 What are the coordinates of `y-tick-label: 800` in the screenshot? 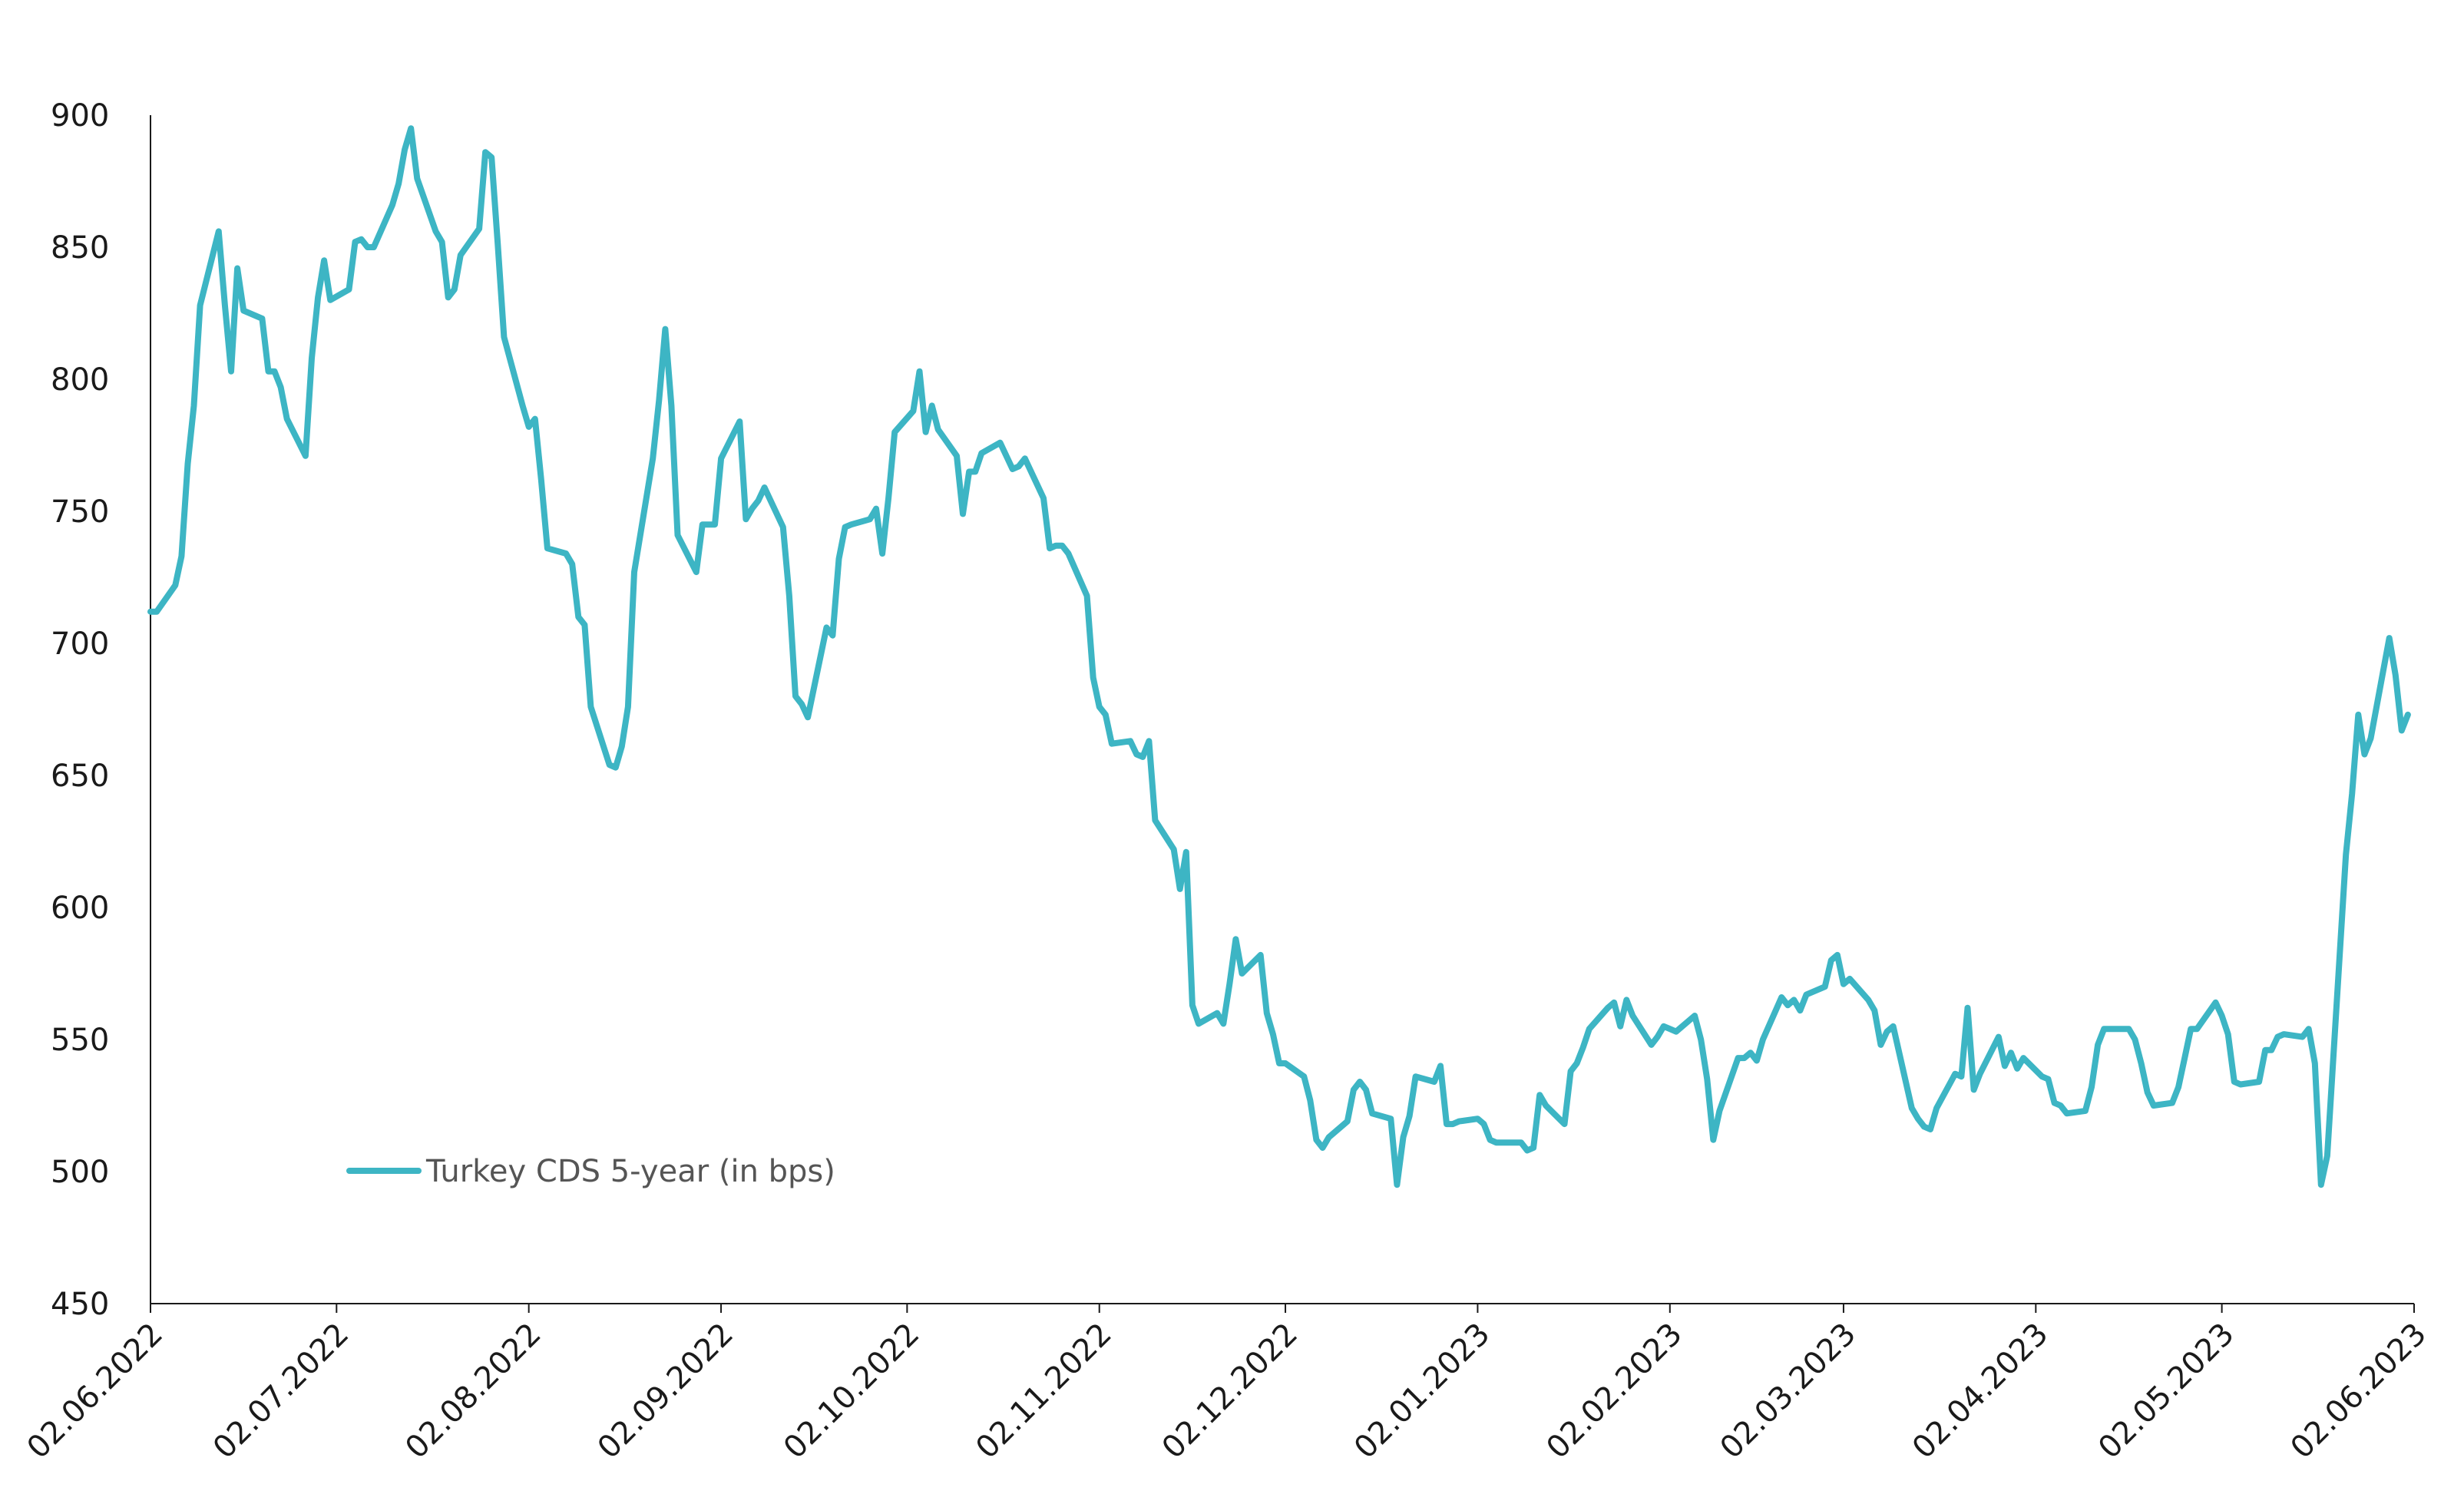 It's located at (80, 380).